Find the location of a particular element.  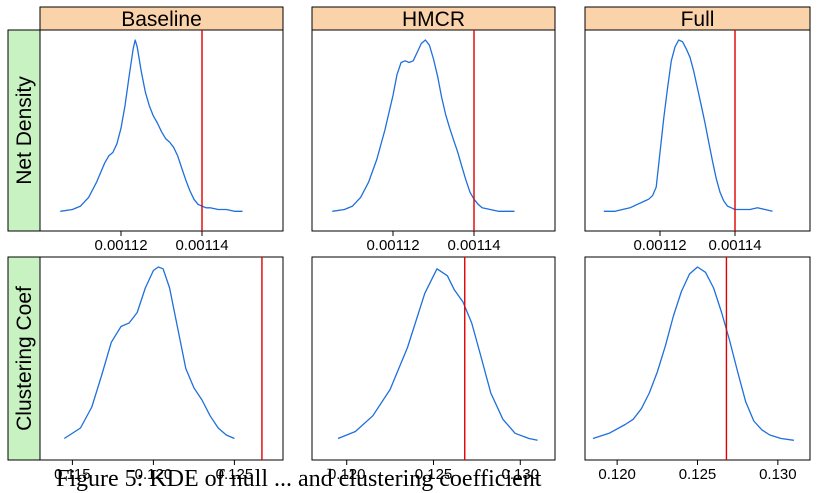

panel-net-density-hmcr: 0.00112 0.00114 is located at coordinates (433, 141).